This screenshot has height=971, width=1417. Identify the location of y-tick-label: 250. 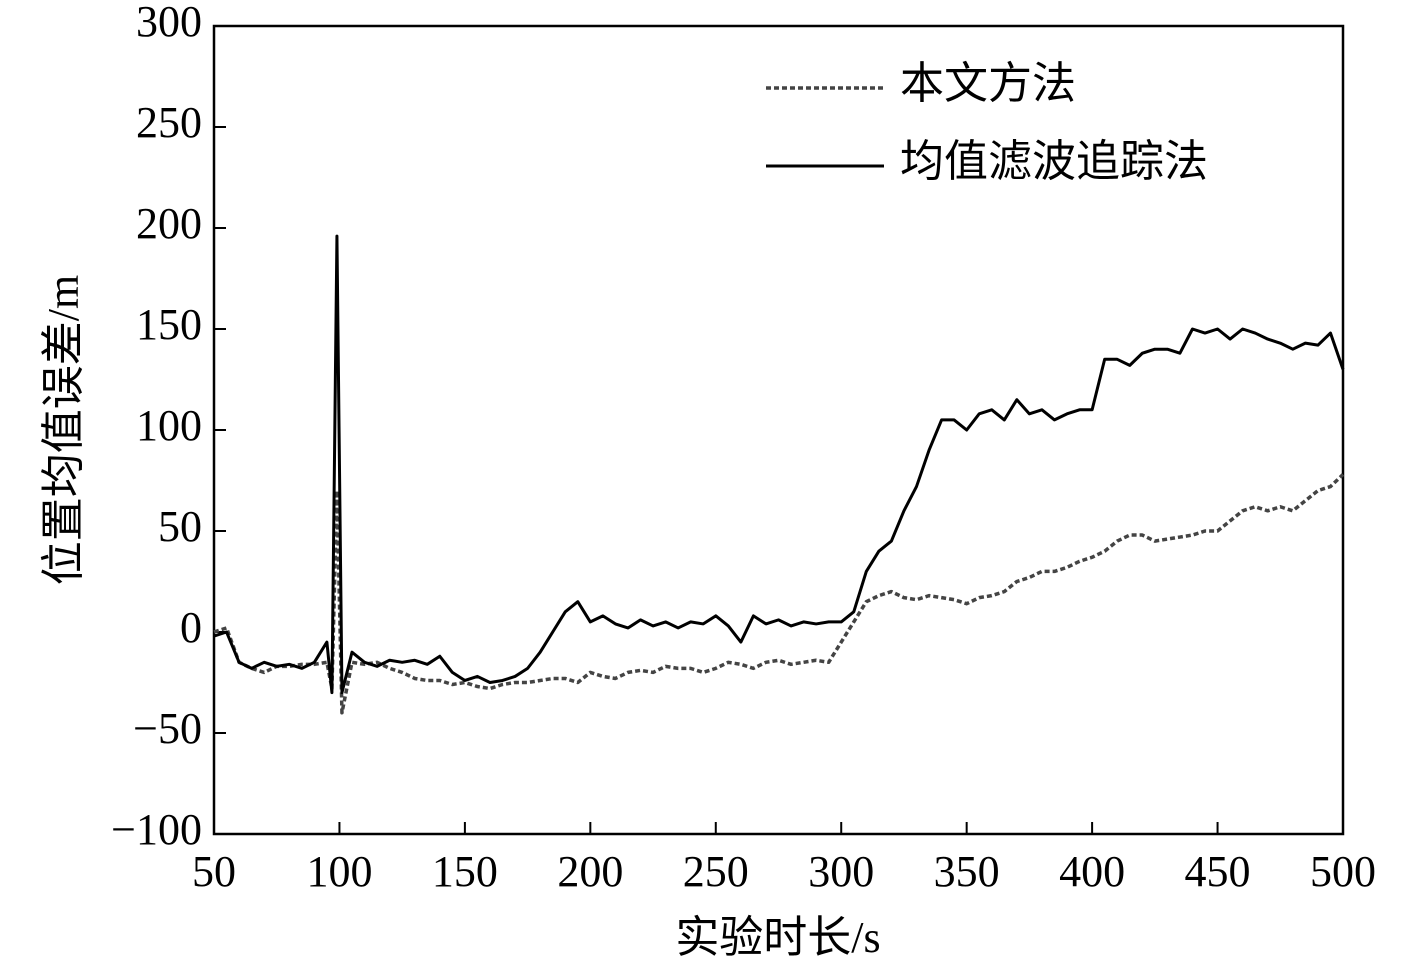
(169, 122).